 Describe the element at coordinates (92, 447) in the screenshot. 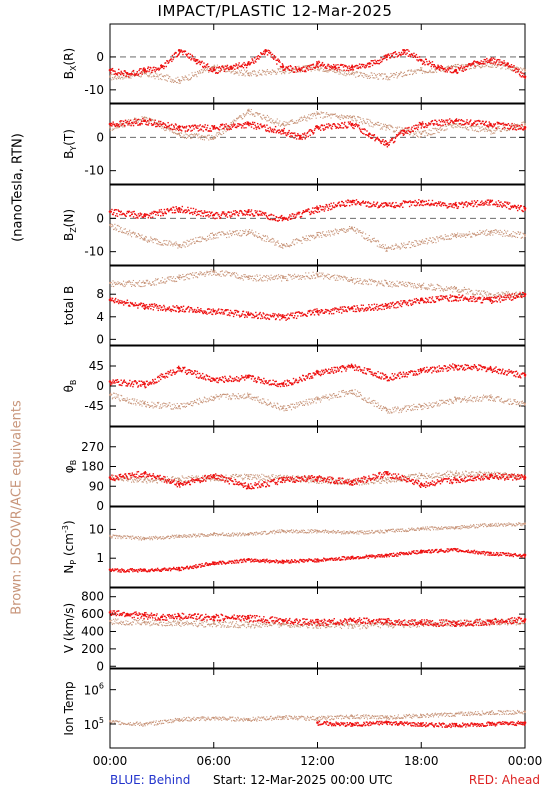

I see `ytick-label-phi-0: 270` at that location.